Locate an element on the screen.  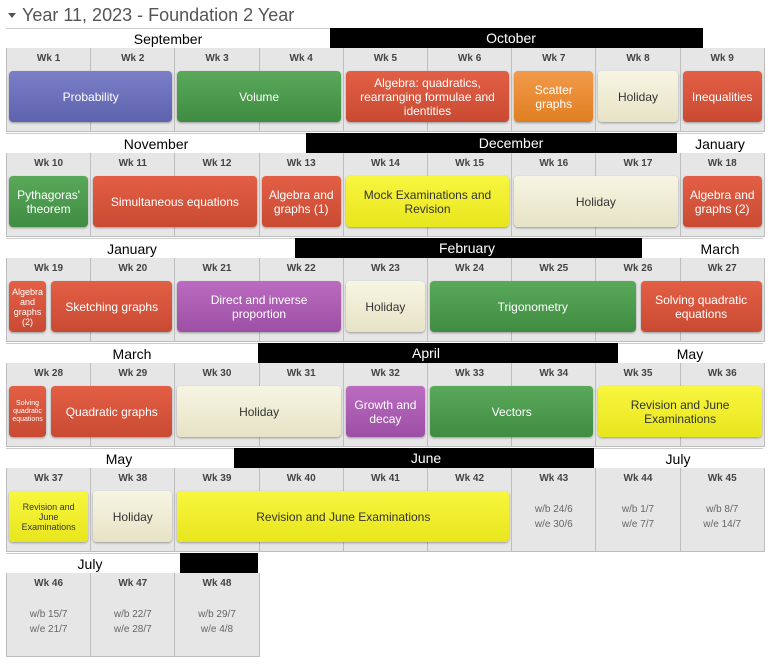
topic-label: Quadratic graphs is located at coordinates (111, 411).